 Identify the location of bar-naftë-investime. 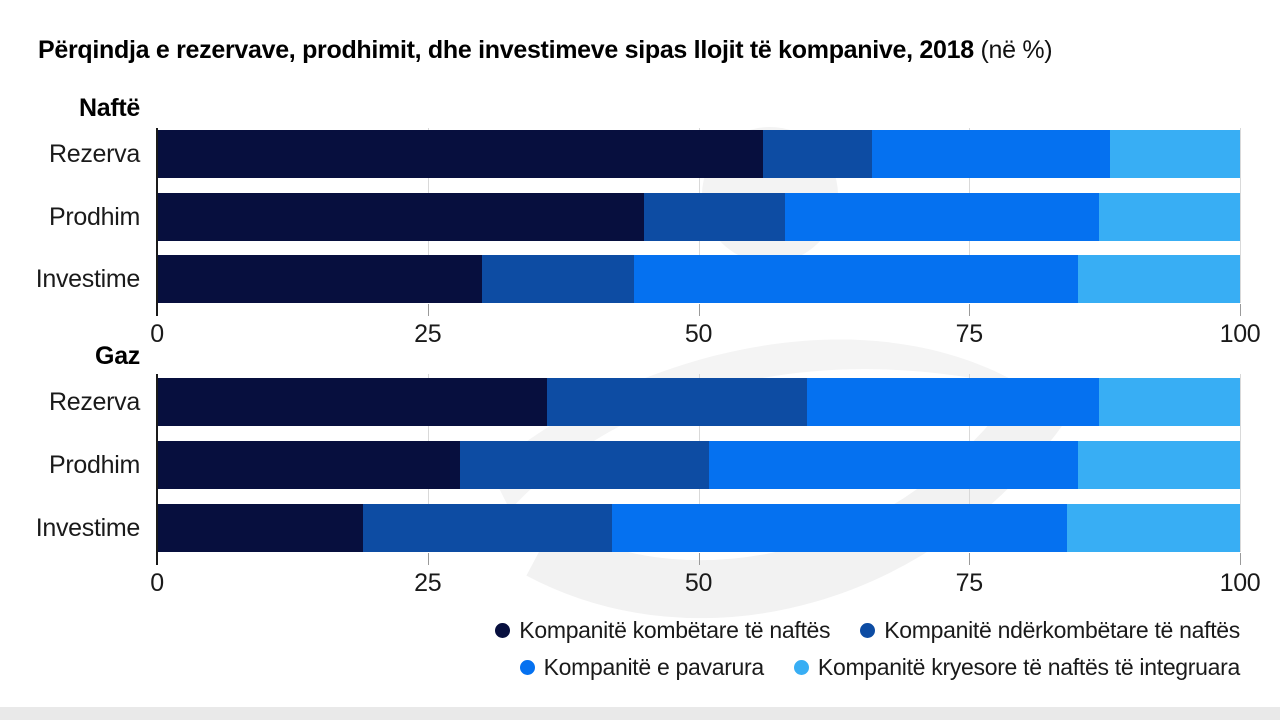
(698, 279).